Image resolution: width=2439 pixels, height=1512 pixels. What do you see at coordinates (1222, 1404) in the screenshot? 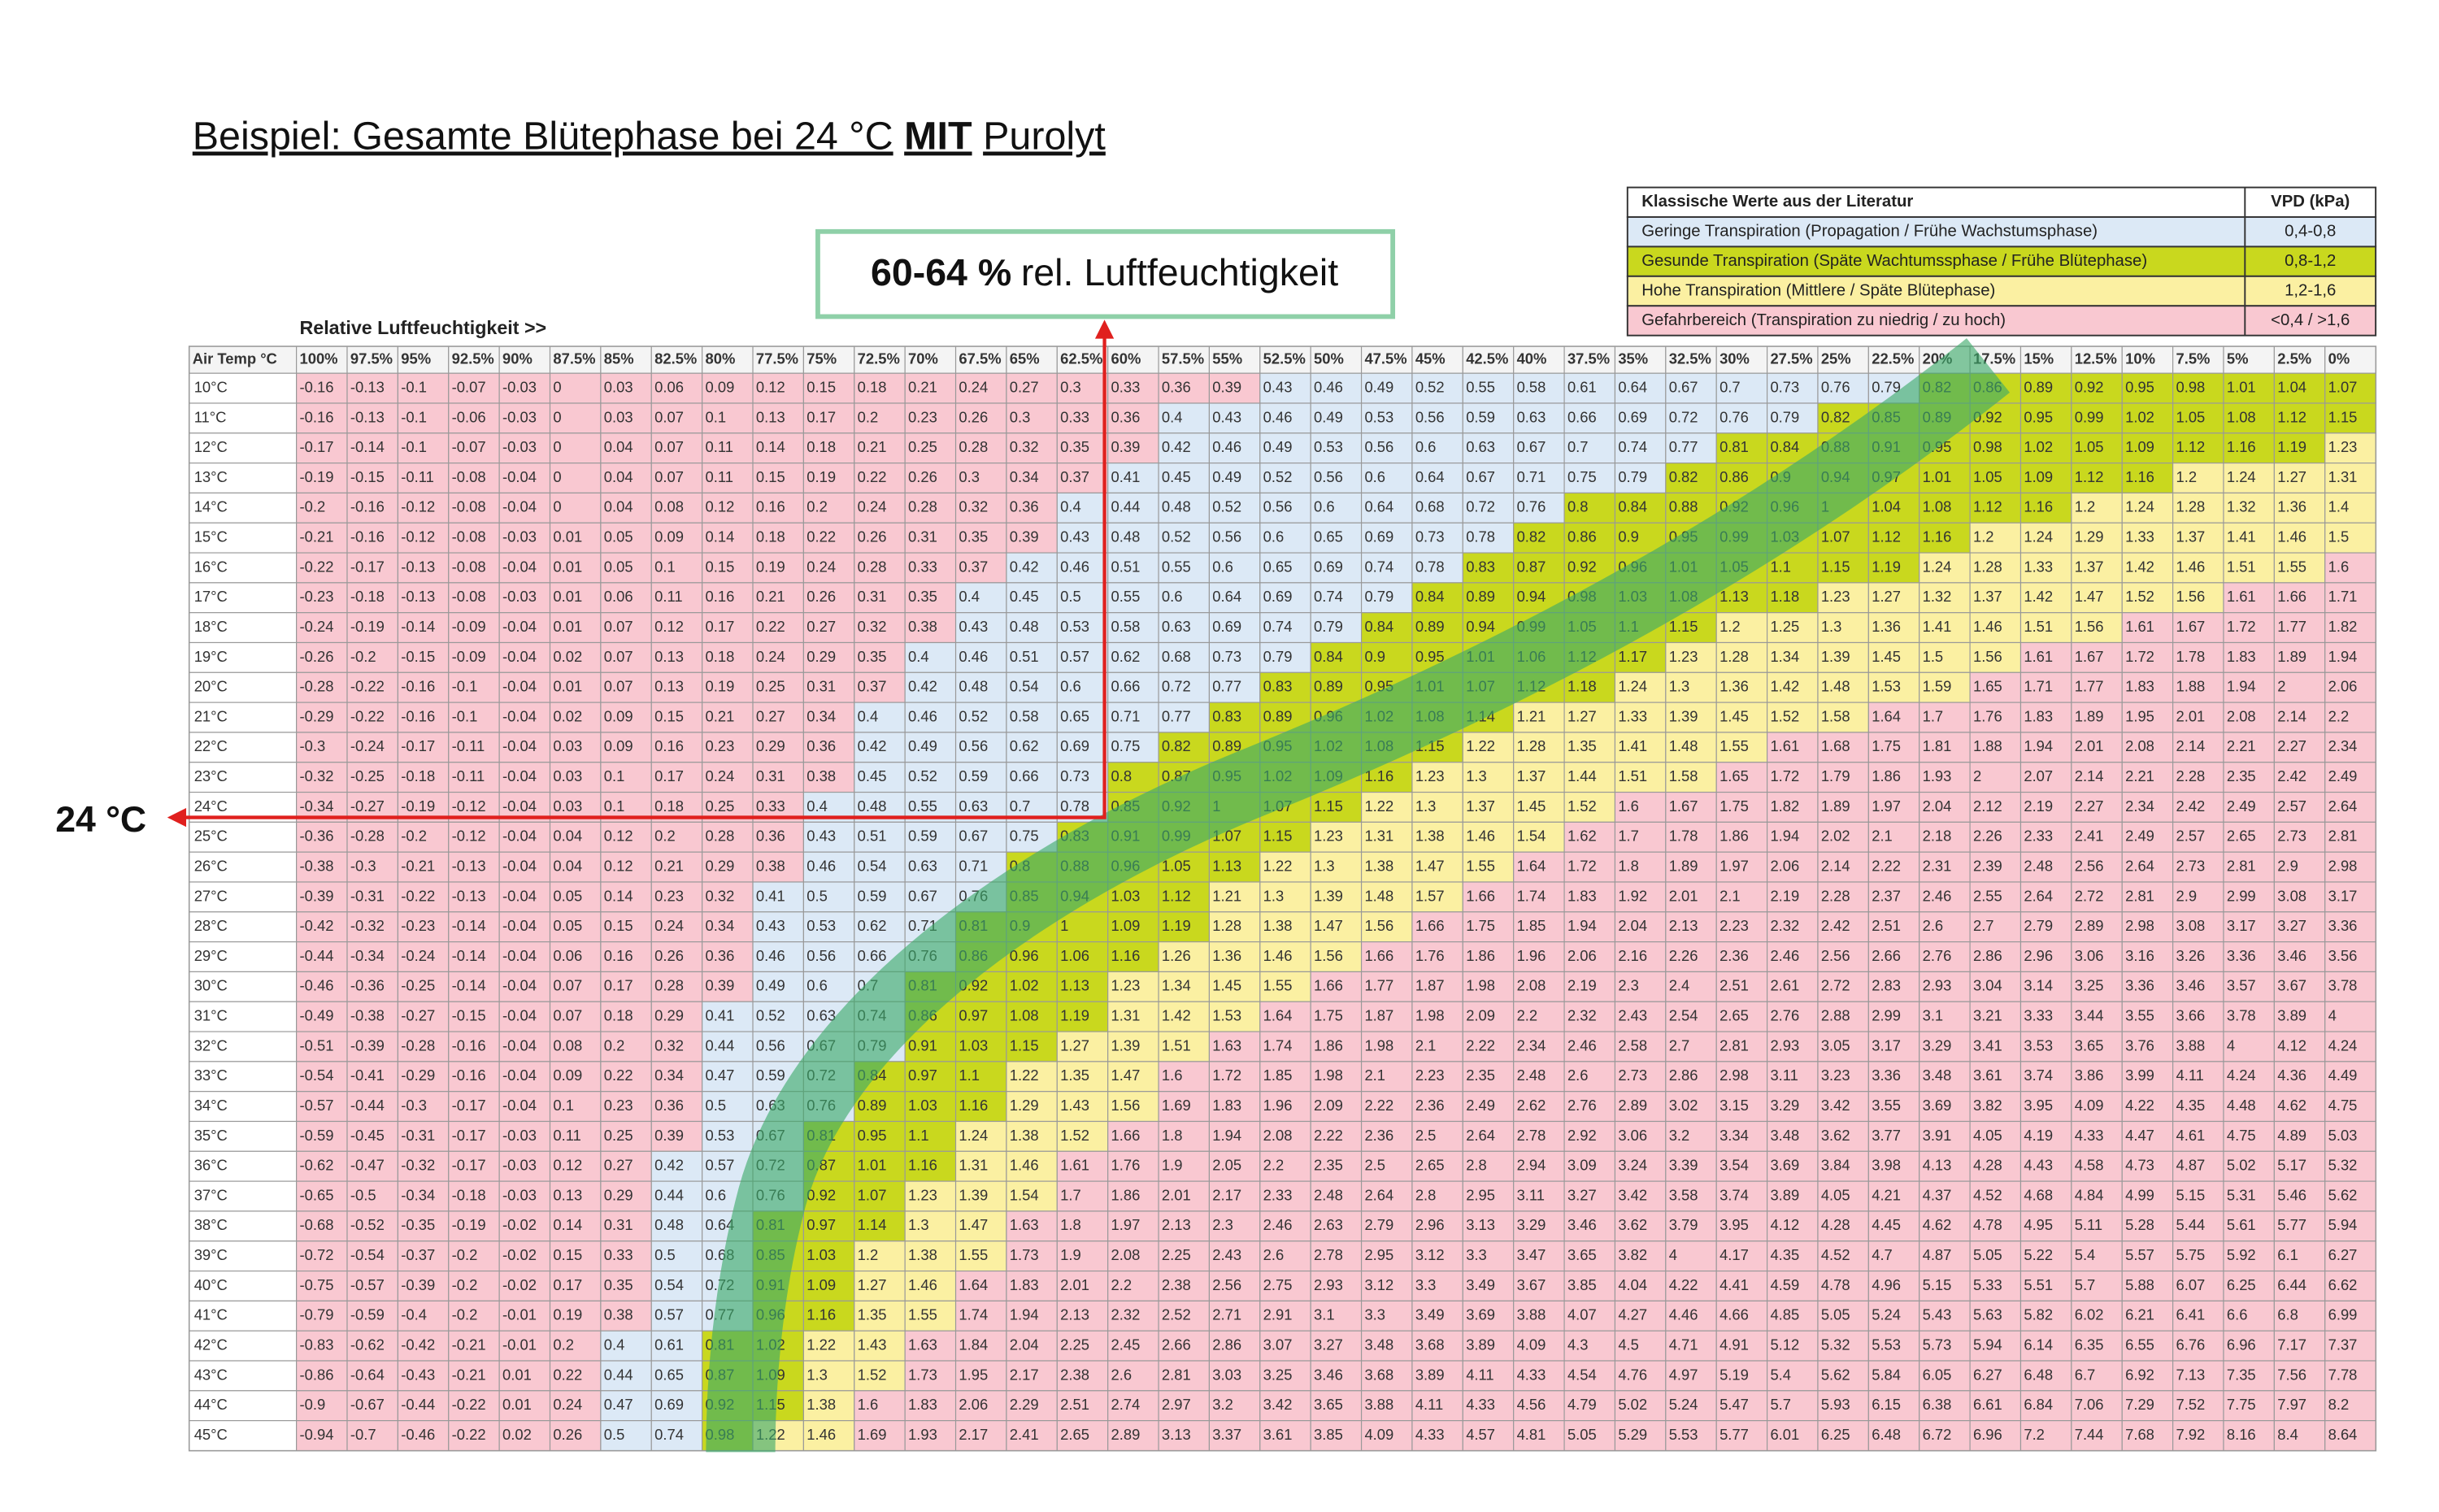
I see `cell-value: 3.2` at bounding box center [1222, 1404].